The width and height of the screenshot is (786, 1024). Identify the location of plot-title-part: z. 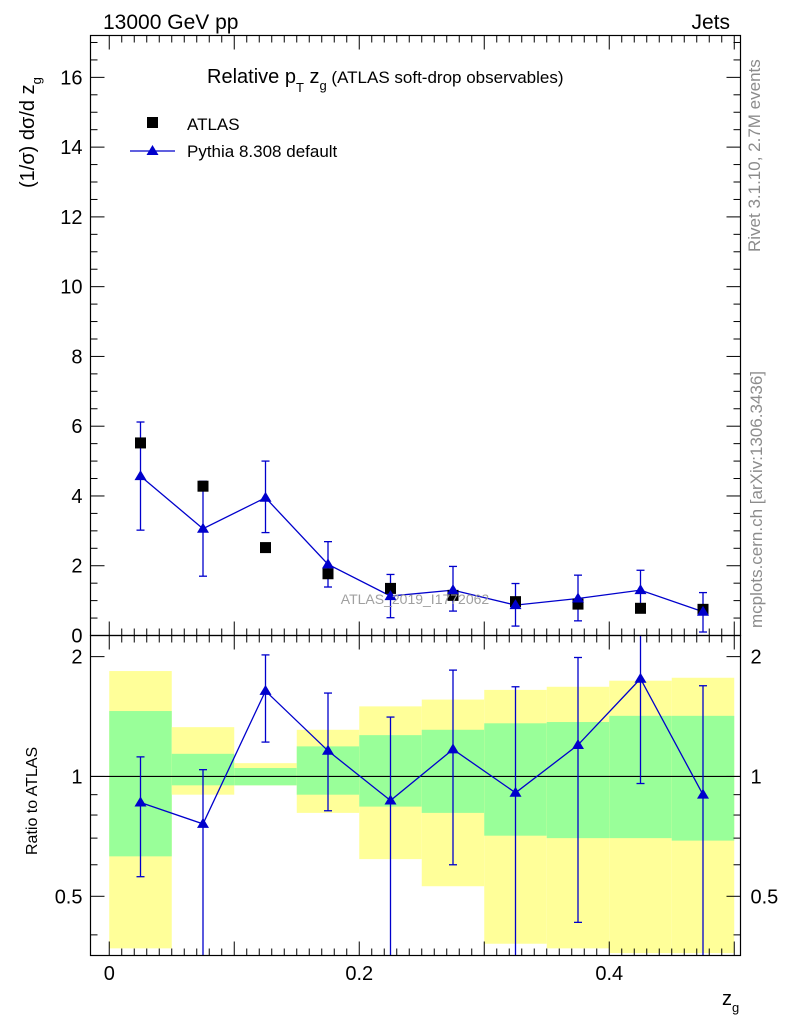
(312, 77).